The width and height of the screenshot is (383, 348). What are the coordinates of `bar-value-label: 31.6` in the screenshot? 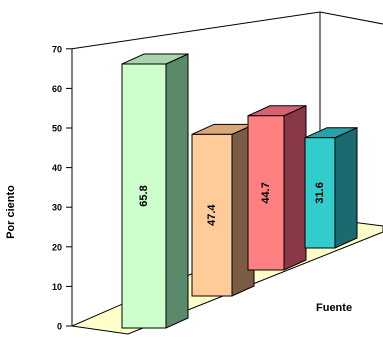 It's located at (320, 192).